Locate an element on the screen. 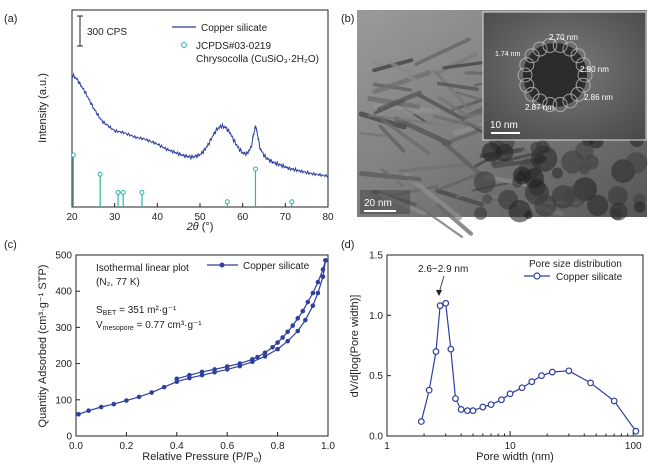 The width and height of the screenshot is (657, 469). tem-inset-particle is located at coordinates (555, 75).